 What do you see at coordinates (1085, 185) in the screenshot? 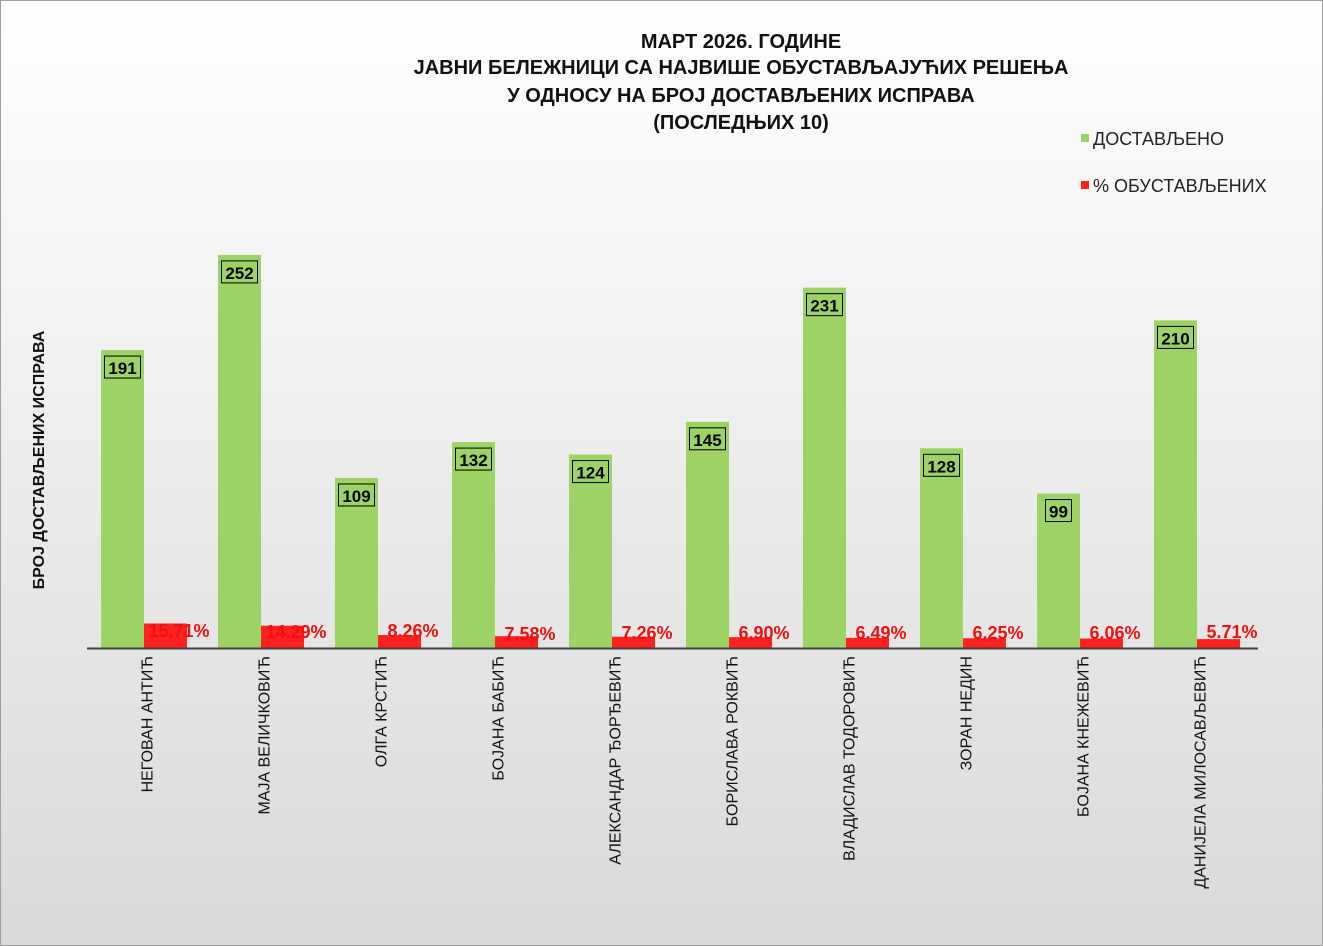
I see `legend-swatch-suspended` at bounding box center [1085, 185].